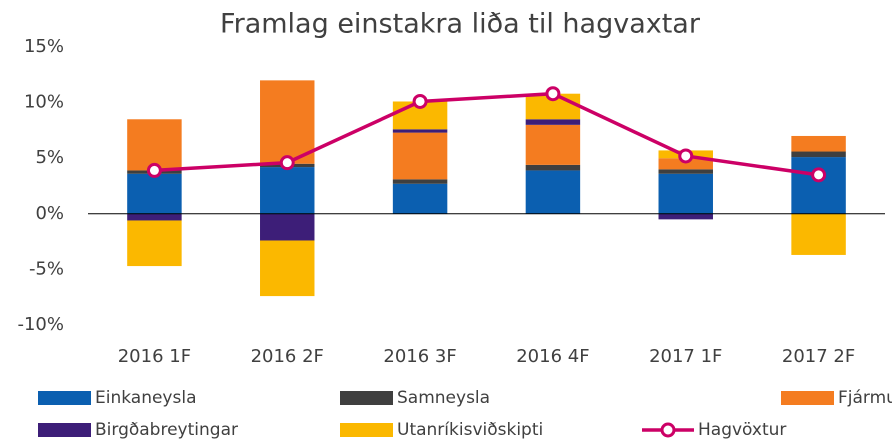 The height and width of the screenshot is (445, 892). I want to click on chart-title: Framlag einstakra liða til hagvaxtar, so click(460, 24).